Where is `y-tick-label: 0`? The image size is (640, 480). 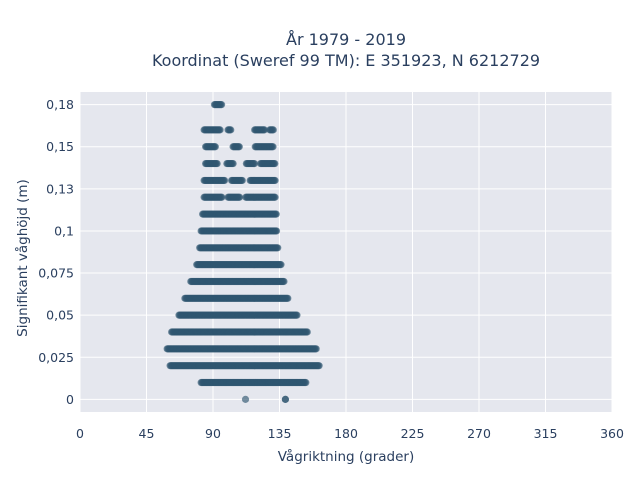
y-tick-label: 0 is located at coordinates (70, 399).